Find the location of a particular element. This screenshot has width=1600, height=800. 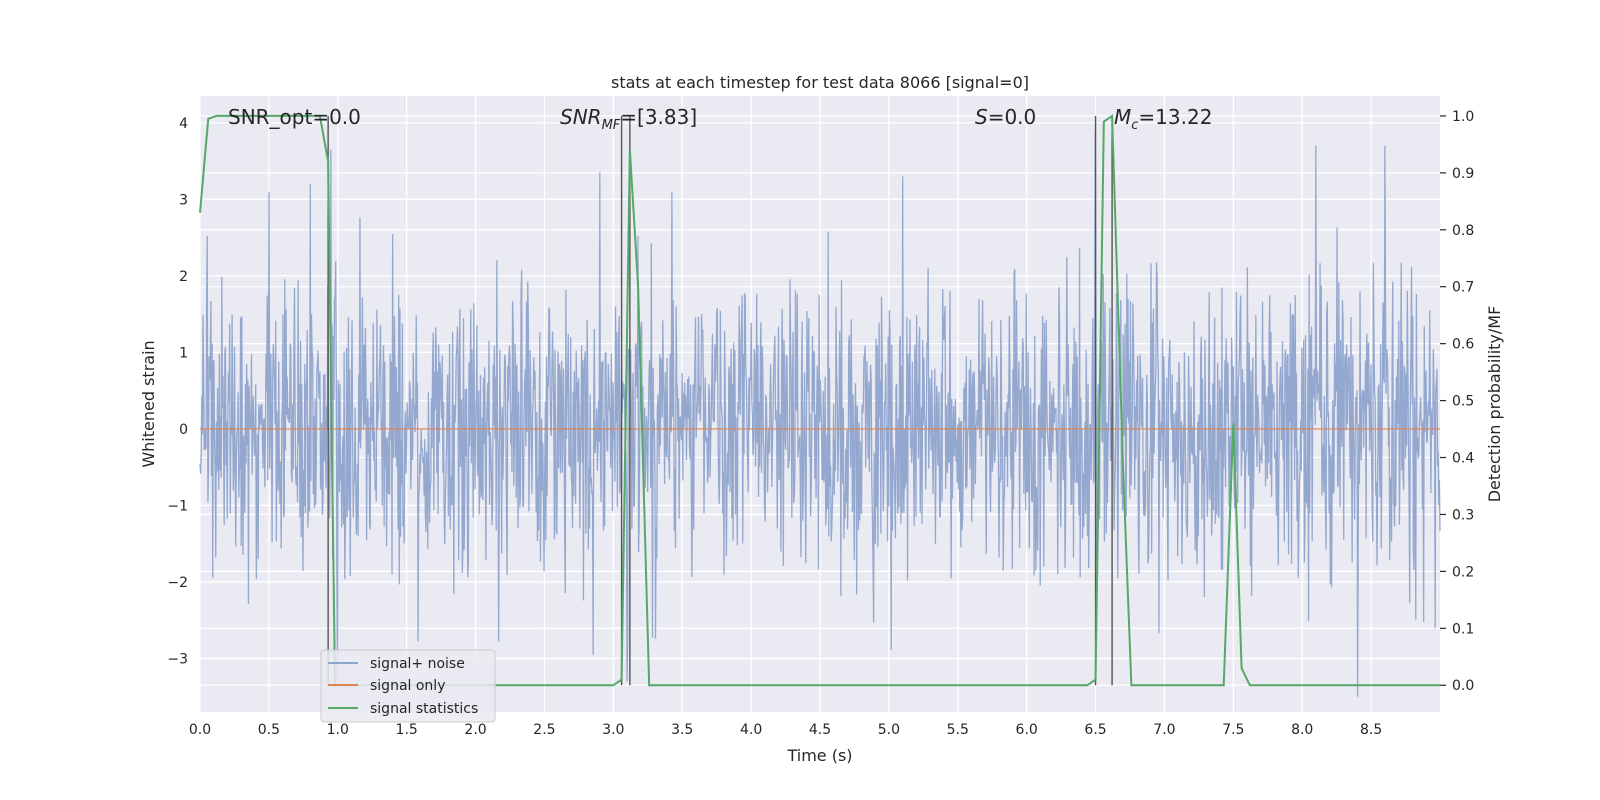

annotation-snr-mf-prefix: SNR is located at coordinates (581, 117).